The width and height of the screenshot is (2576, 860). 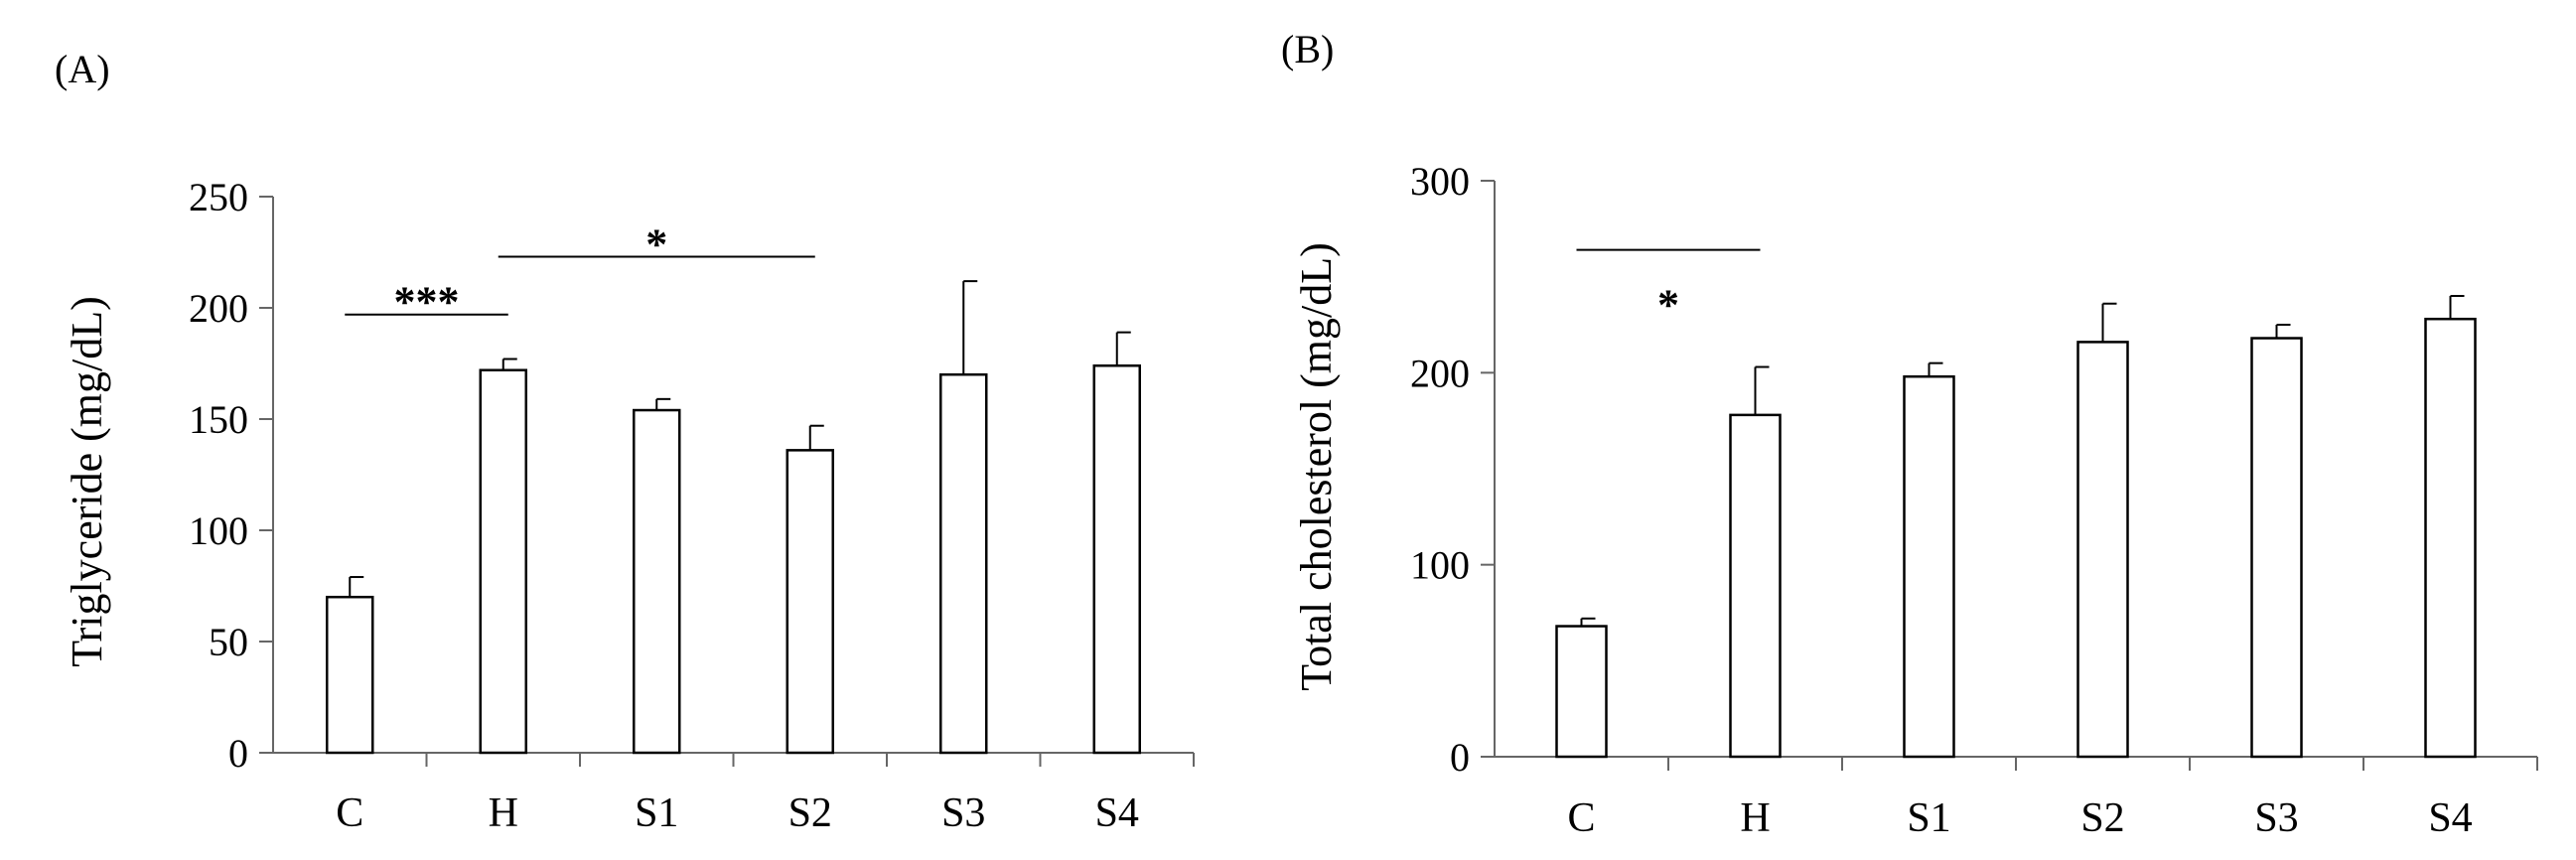 What do you see at coordinates (656, 243) in the screenshot?
I see `panel-a-significance-label: *` at bounding box center [656, 243].